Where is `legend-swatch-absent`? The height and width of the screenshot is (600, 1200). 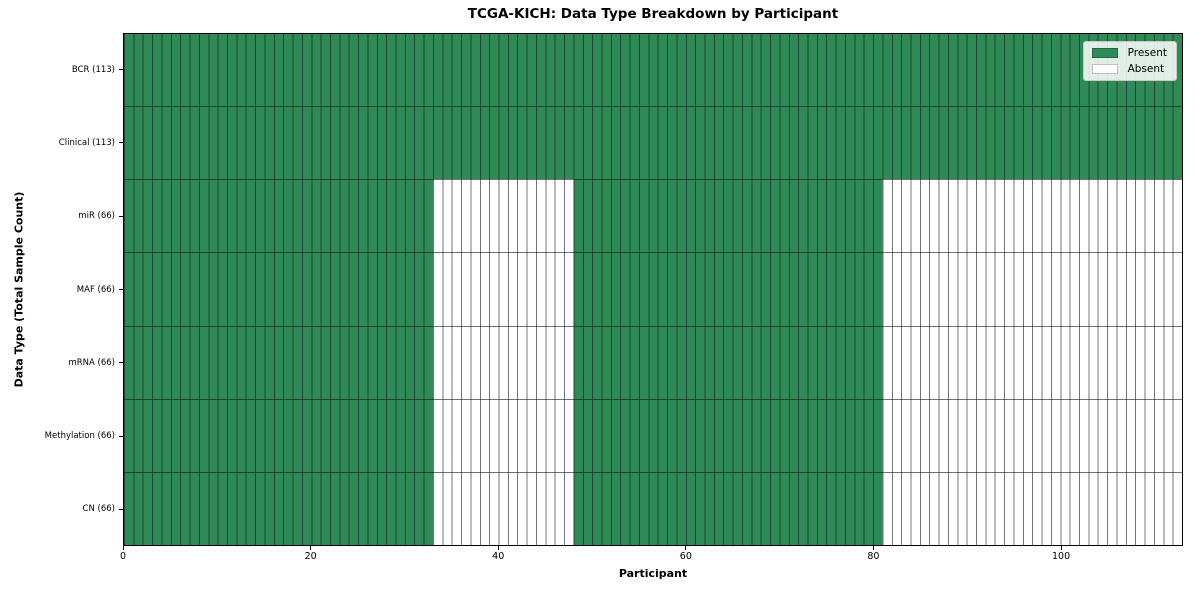
legend-swatch-absent is located at coordinates (1104, 69).